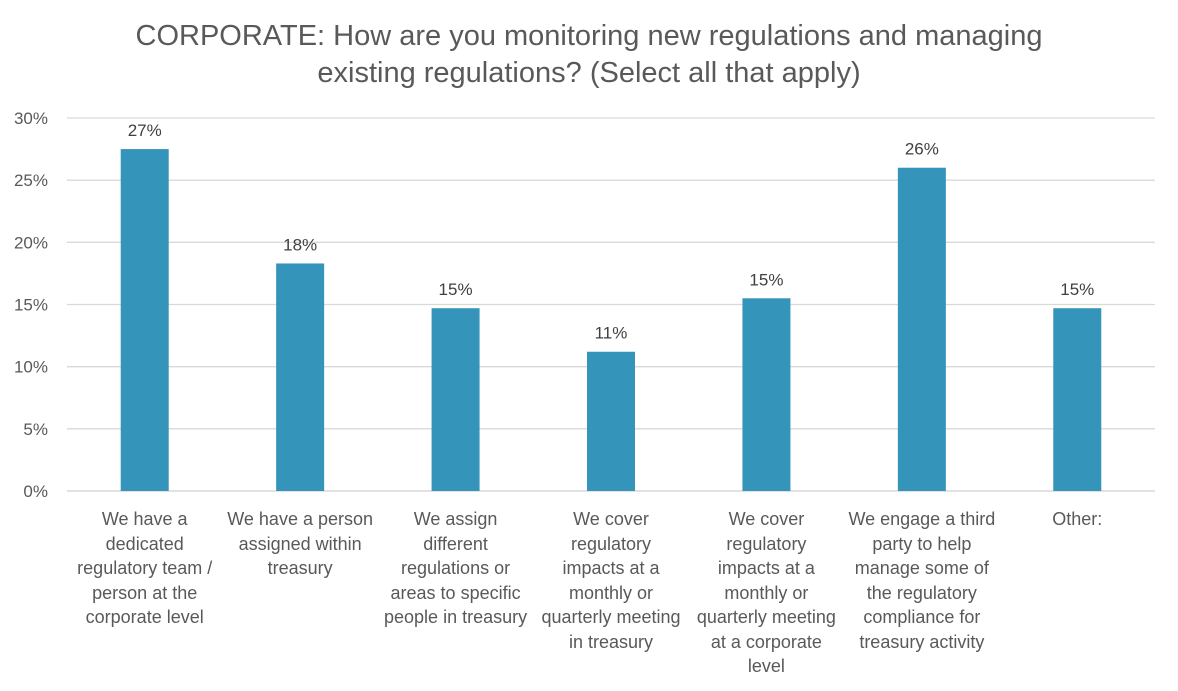 The image size is (1178, 691). I want to click on y-tick-label: 20%, so click(31, 242).